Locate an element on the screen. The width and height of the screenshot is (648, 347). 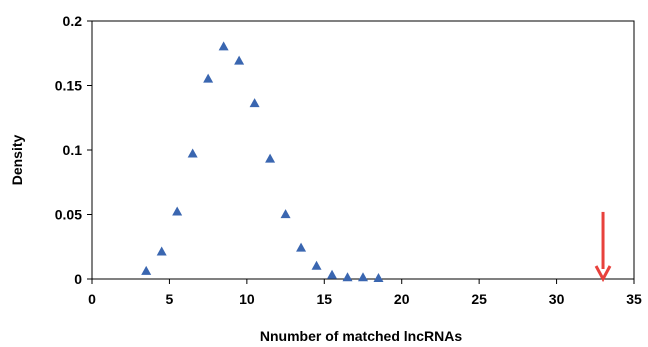
arrow-head is located at coordinates (603, 274).